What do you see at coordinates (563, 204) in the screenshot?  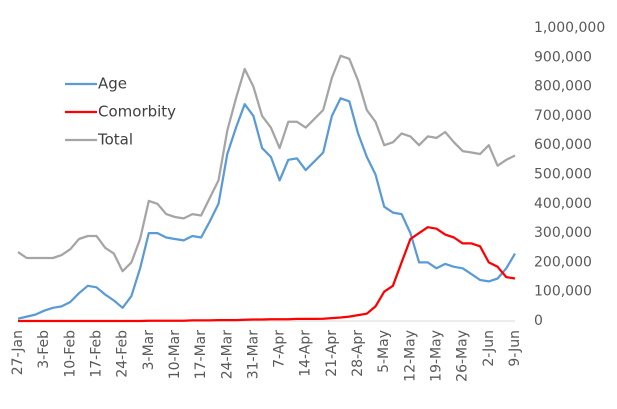 I see `y-tick-label: 400,000` at bounding box center [563, 204].